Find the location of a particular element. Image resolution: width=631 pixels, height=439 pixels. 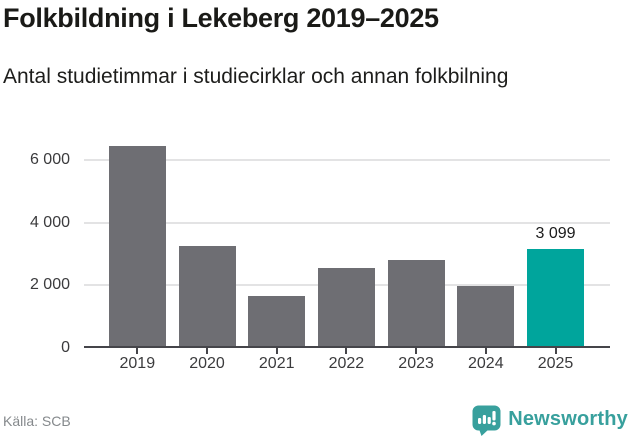

bar-2020 is located at coordinates (207, 296).